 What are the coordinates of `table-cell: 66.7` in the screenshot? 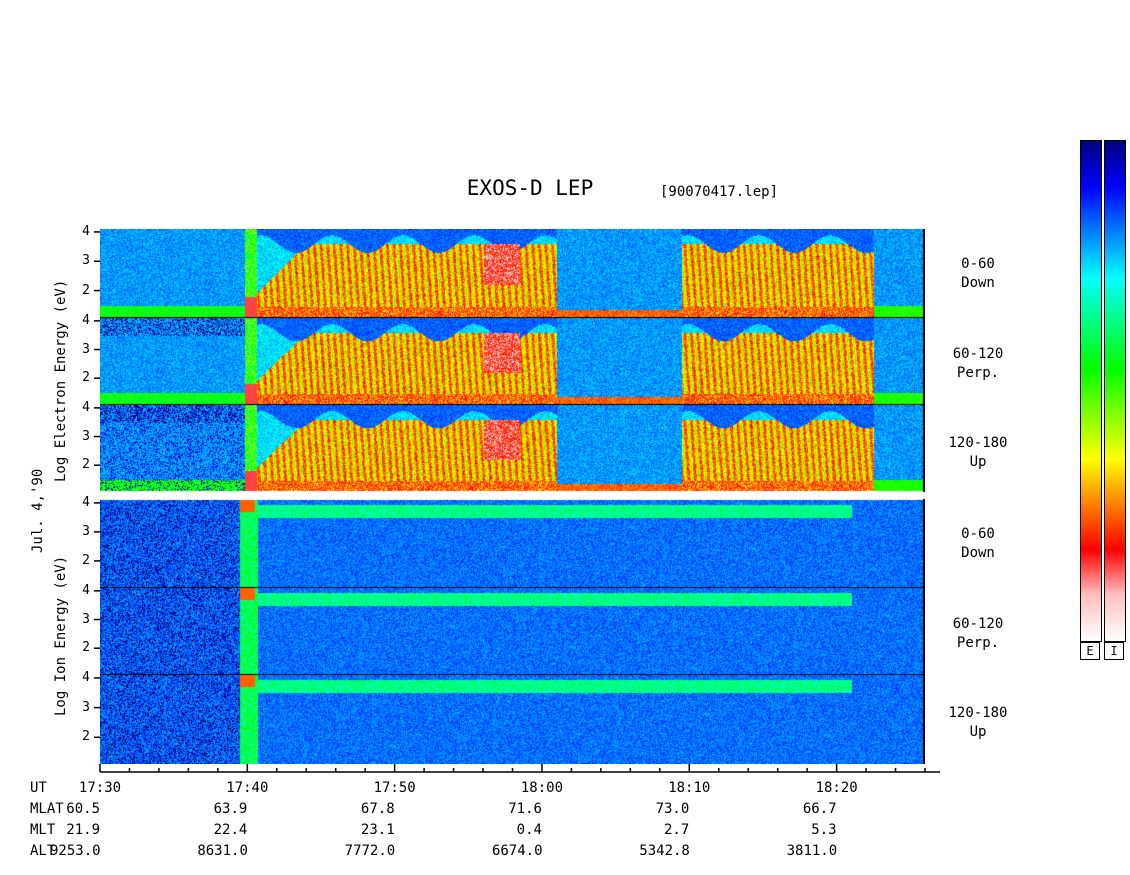 It's located at (819, 809).